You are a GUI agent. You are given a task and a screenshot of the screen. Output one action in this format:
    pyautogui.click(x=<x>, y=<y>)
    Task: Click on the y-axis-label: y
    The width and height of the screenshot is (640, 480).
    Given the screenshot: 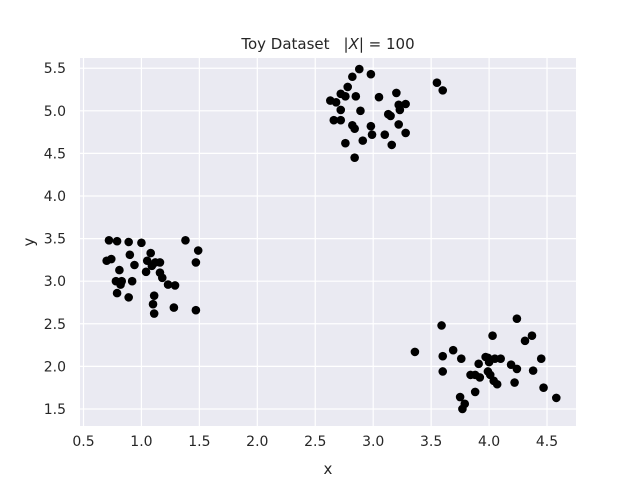 What is the action you would take?
    pyautogui.click(x=29, y=241)
    